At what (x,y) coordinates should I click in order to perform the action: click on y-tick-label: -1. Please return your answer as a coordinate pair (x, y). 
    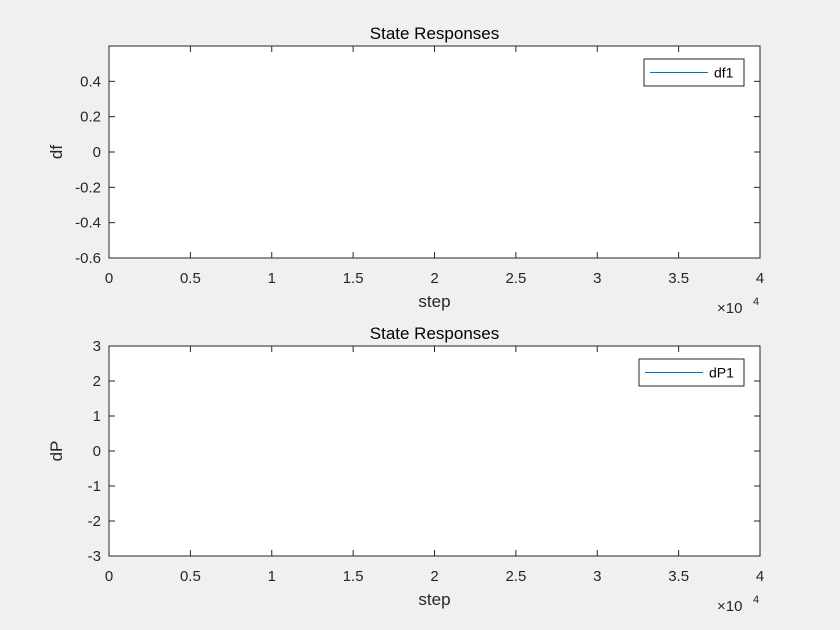
    Looking at the image, I should click on (94, 486).